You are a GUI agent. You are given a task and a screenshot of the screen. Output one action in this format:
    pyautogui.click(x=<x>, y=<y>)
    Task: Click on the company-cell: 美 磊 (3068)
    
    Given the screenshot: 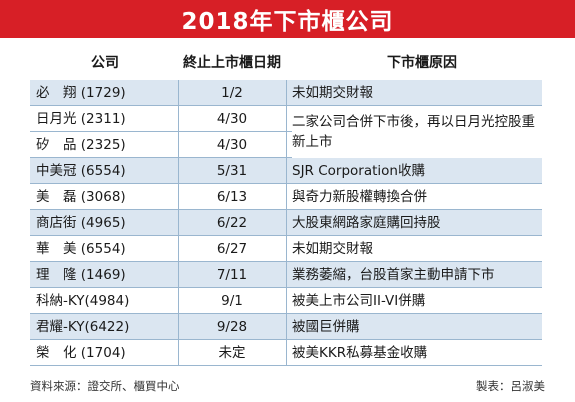 What is the action you would take?
    pyautogui.click(x=81, y=197)
    